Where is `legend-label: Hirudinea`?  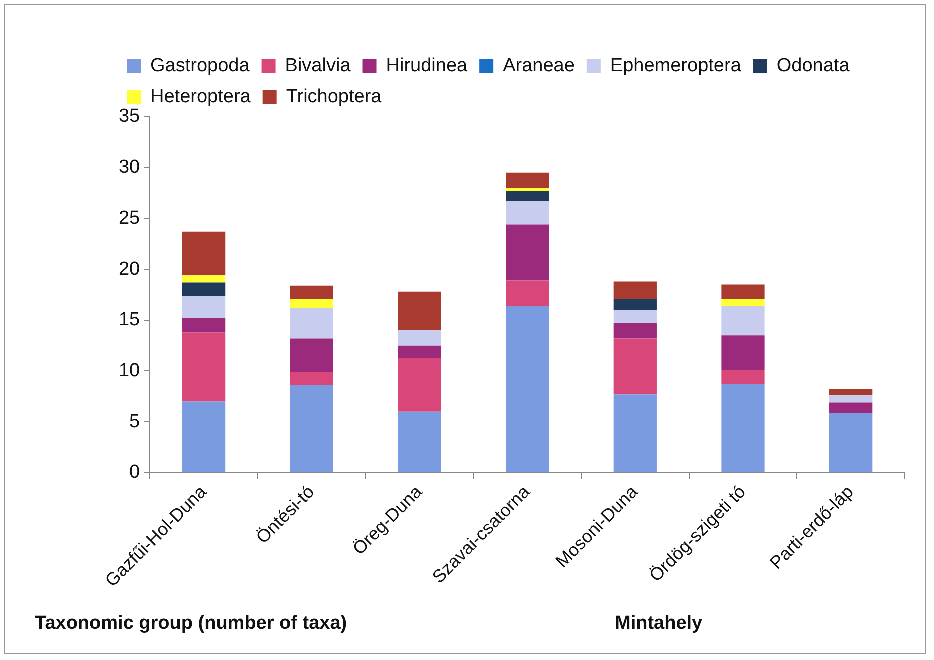
legend-label: Hirudinea is located at coordinates (427, 66).